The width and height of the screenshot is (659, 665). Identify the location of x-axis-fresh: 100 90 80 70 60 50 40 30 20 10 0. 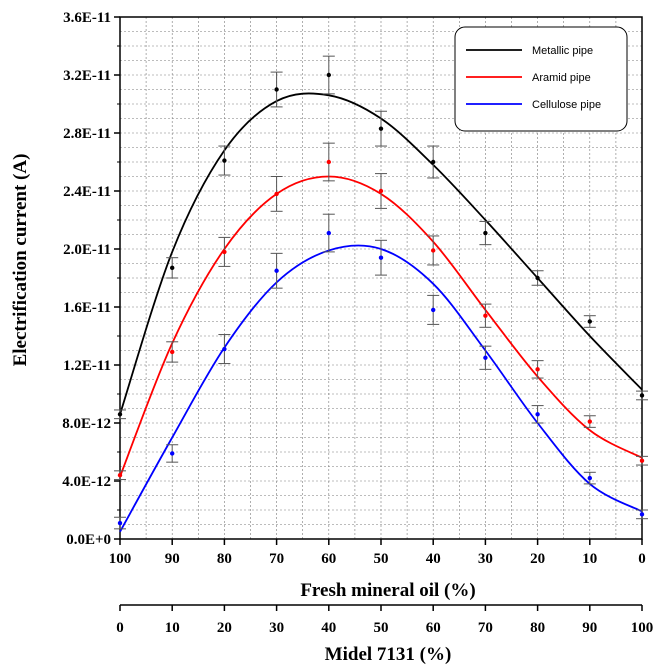
(377, 553).